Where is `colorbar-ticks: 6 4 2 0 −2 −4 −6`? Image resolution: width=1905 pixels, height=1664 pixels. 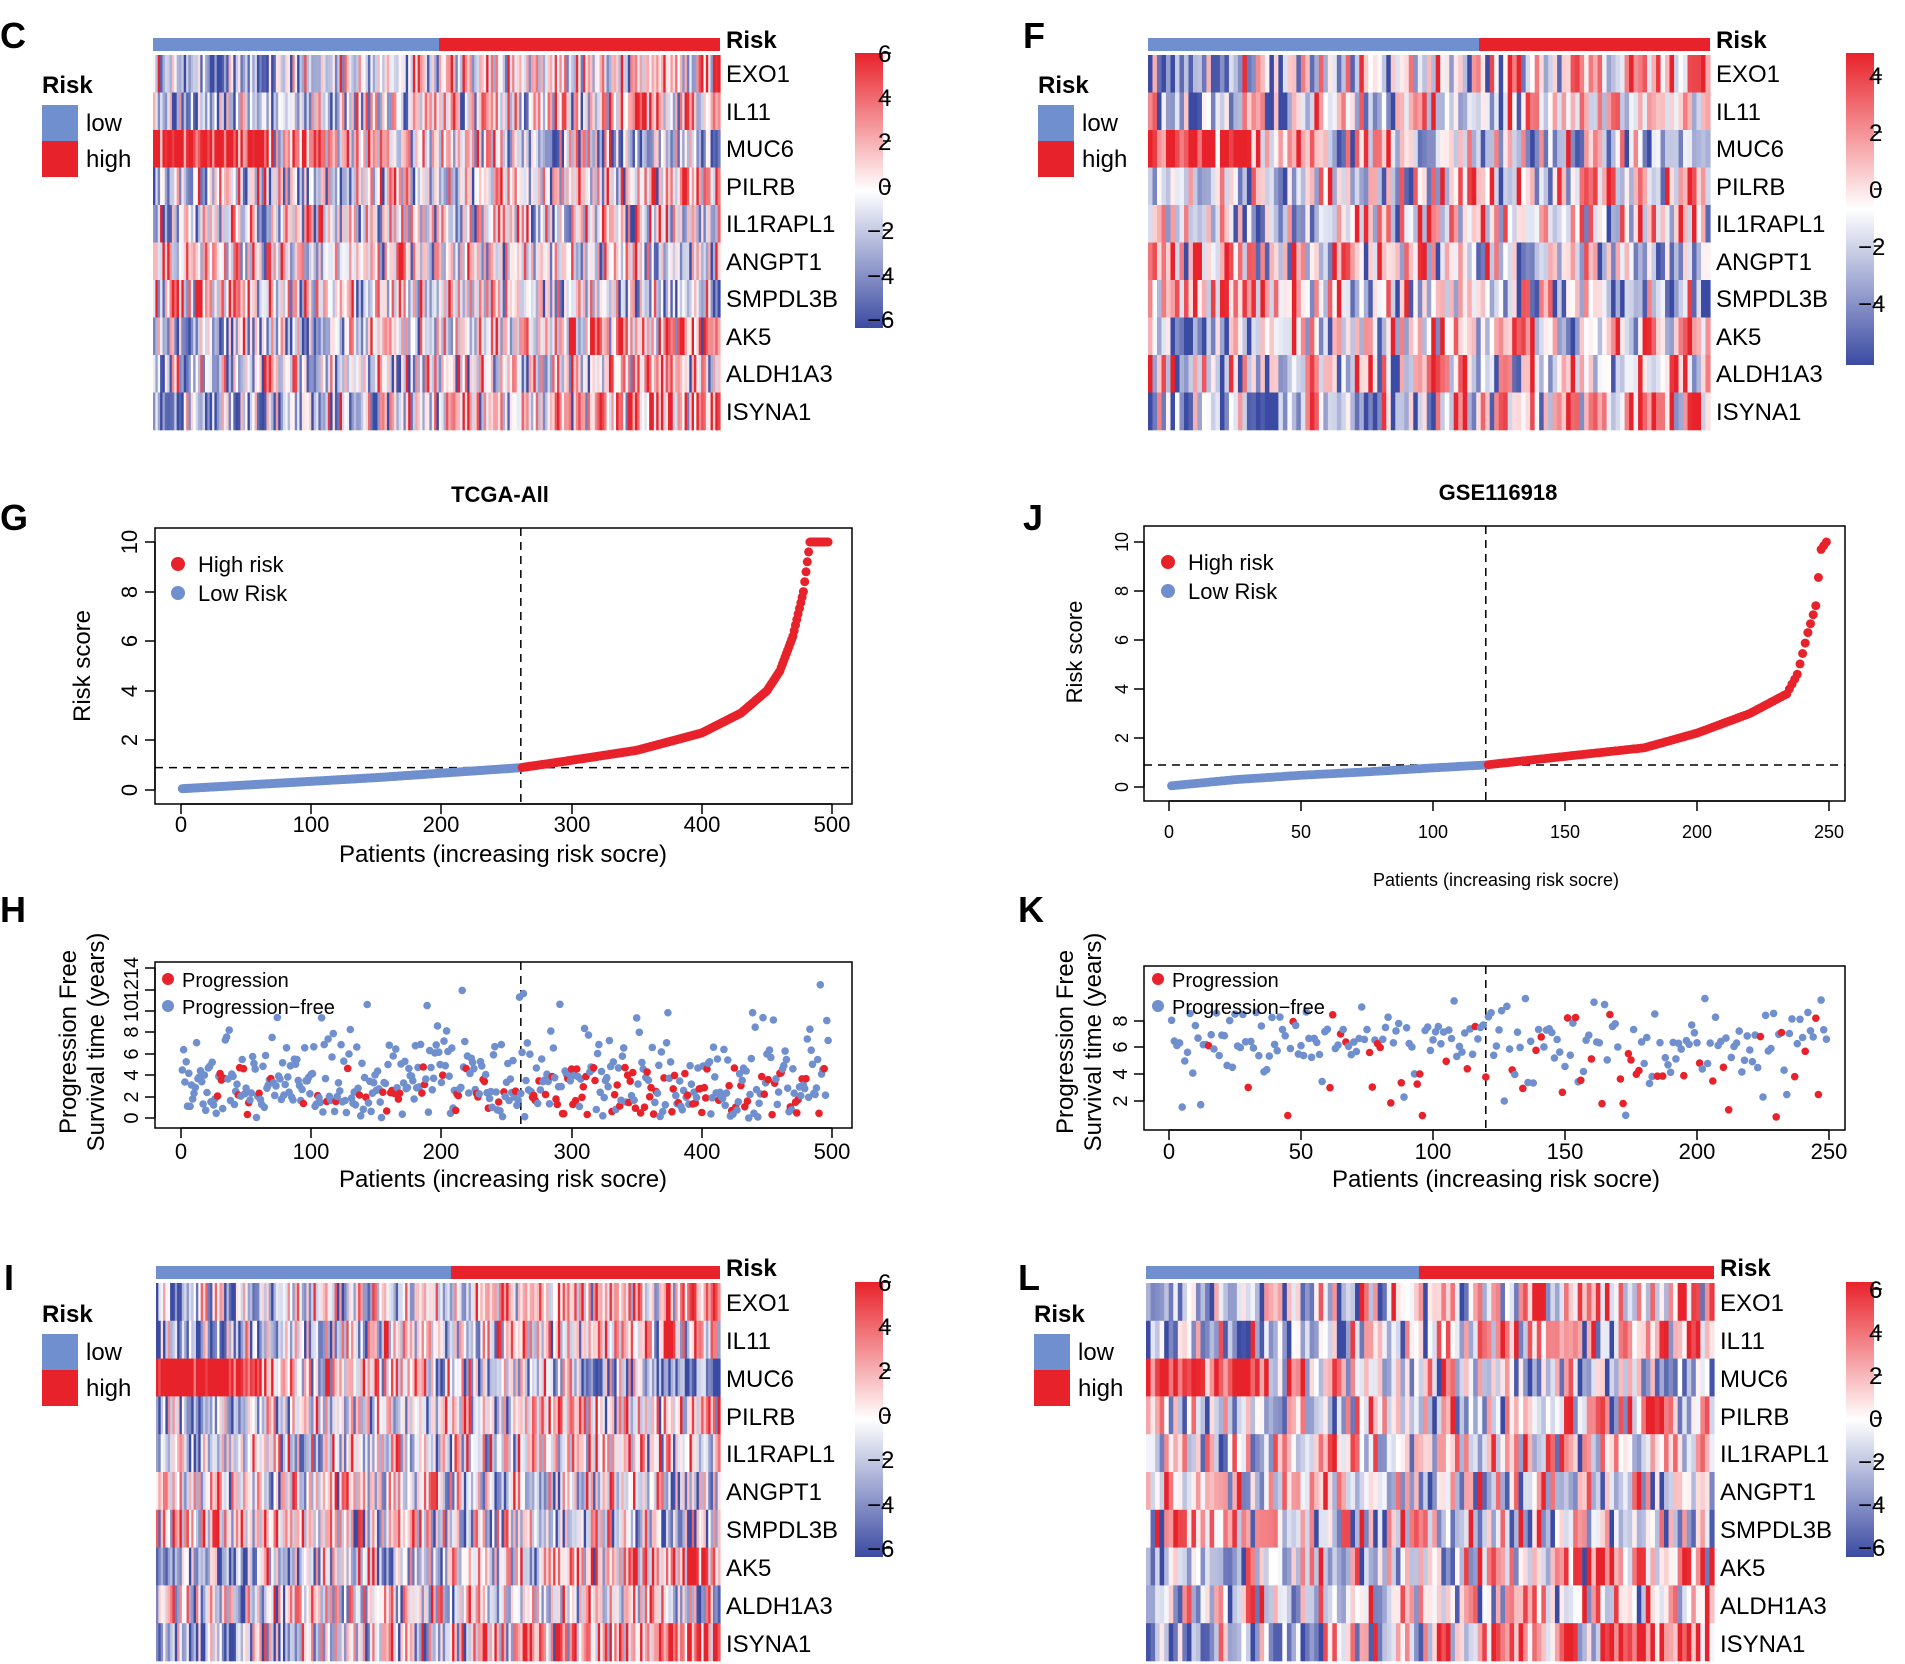
colorbar-ticks: 6 4 2 0 −2 −4 −6 is located at coordinates (880, 187).